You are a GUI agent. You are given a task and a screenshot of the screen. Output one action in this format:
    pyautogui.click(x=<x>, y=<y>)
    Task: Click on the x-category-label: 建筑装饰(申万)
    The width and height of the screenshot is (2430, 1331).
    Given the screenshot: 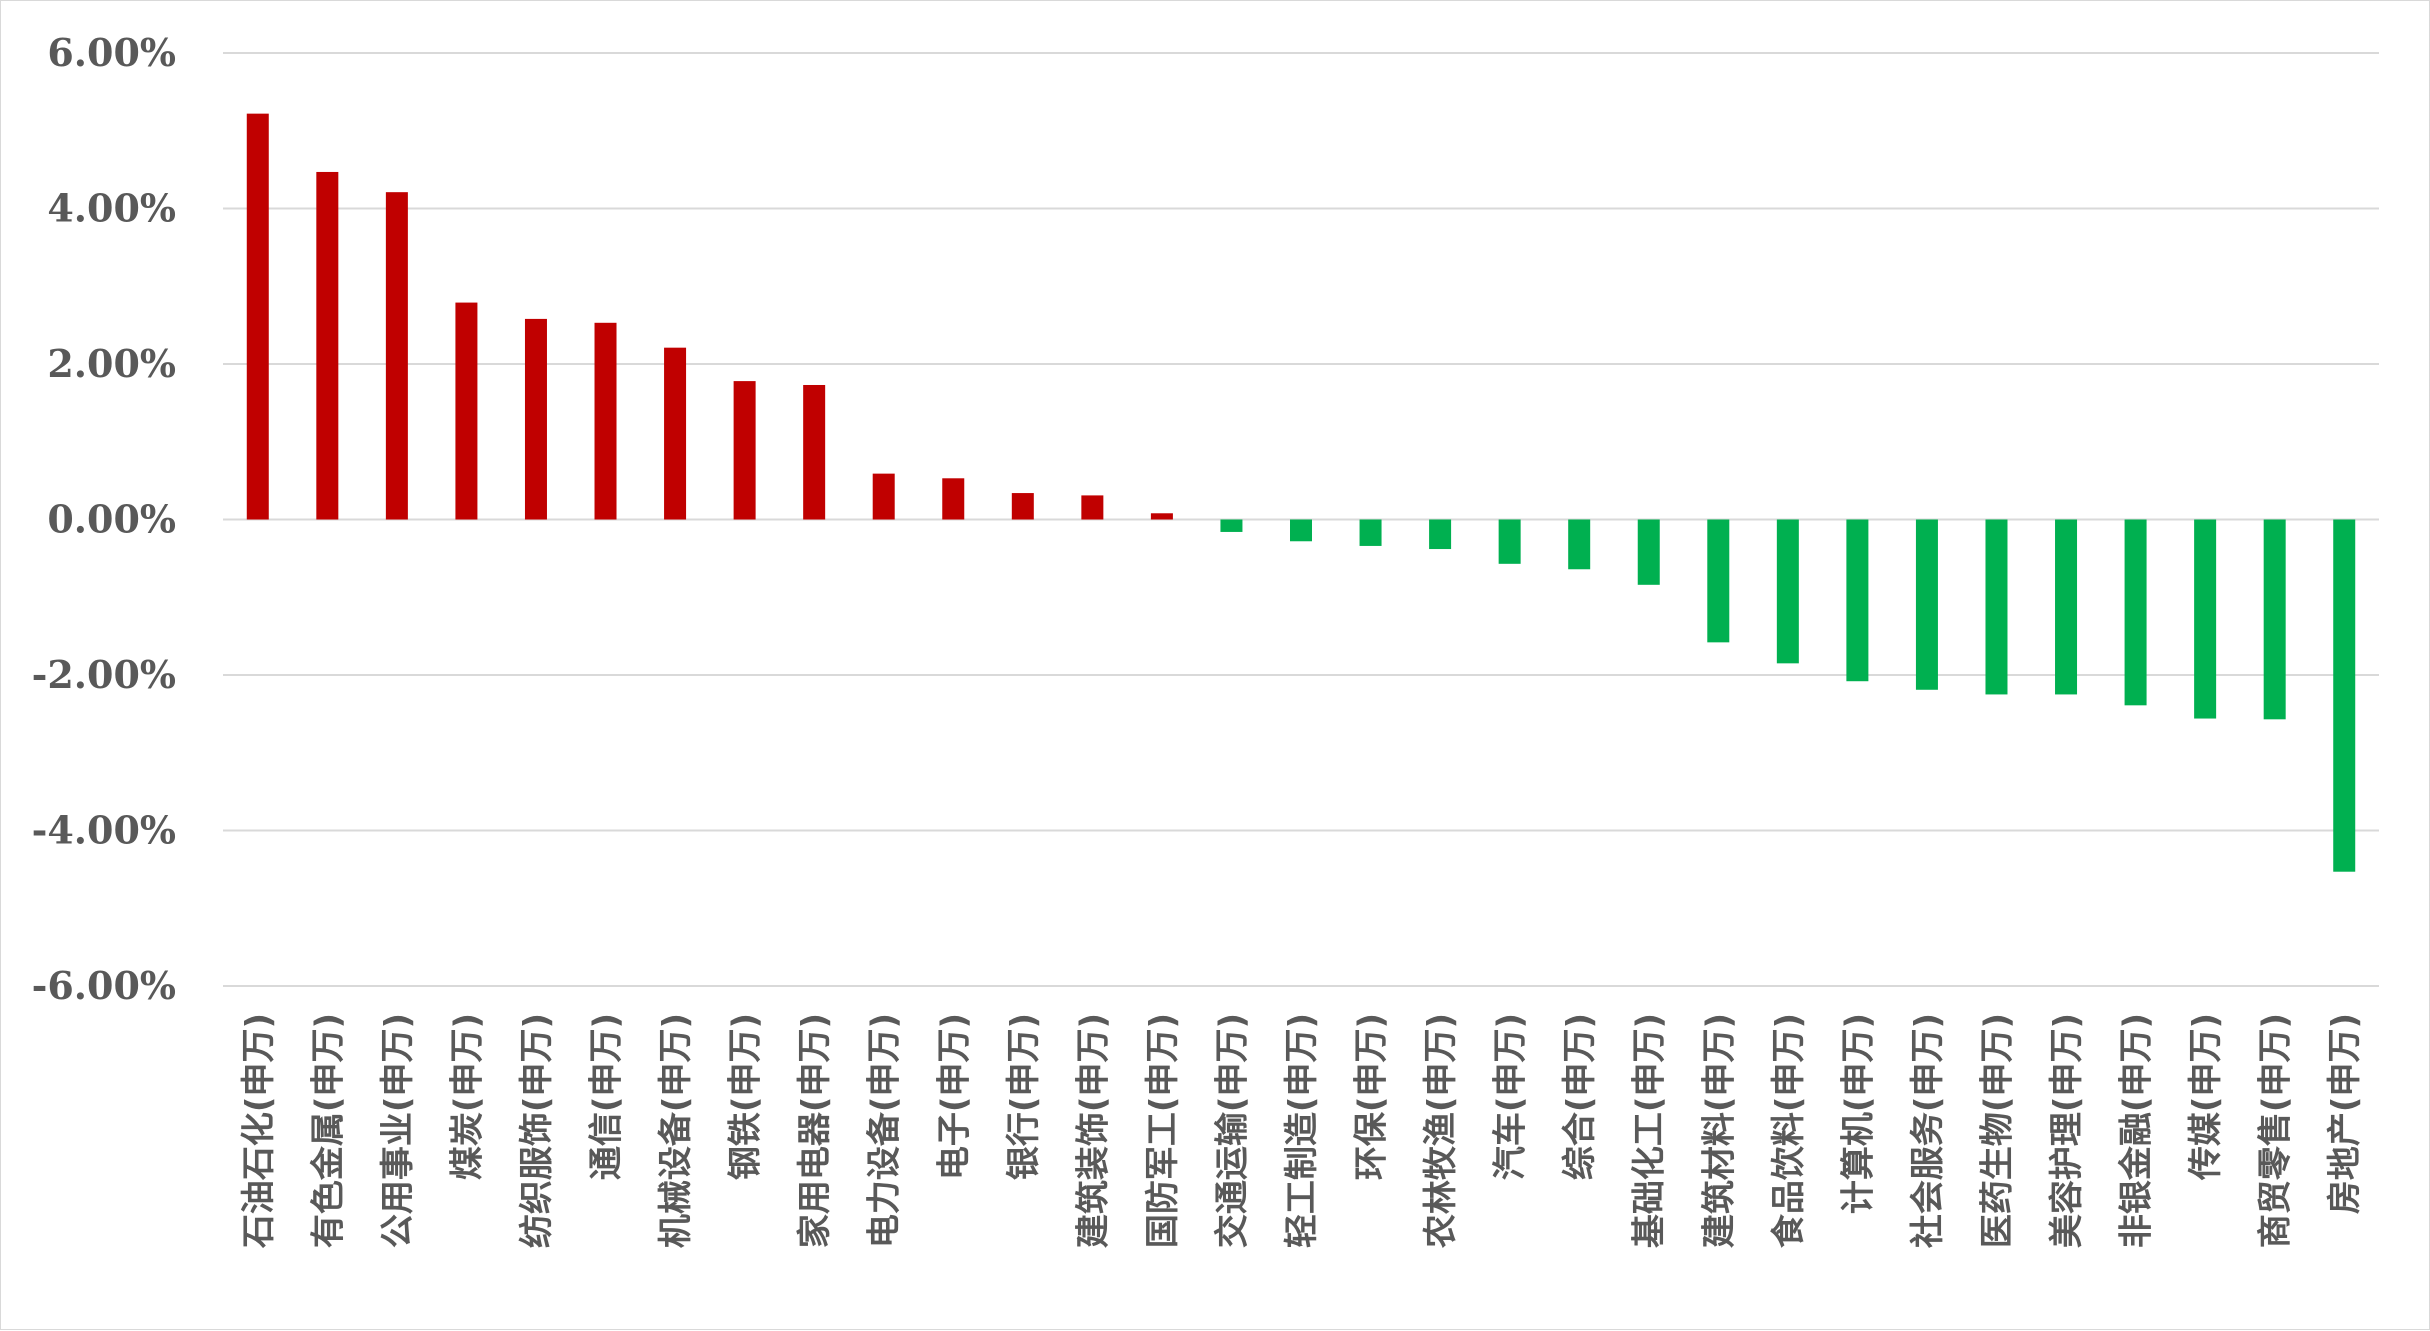 What is the action you would take?
    pyautogui.click(x=1093, y=1130)
    